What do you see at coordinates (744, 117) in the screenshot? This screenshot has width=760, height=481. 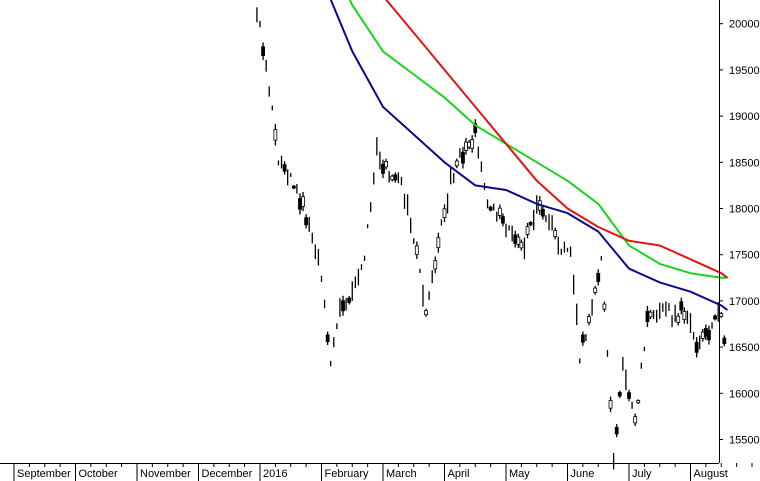 I see `y-tick-label: 19000` at bounding box center [744, 117].